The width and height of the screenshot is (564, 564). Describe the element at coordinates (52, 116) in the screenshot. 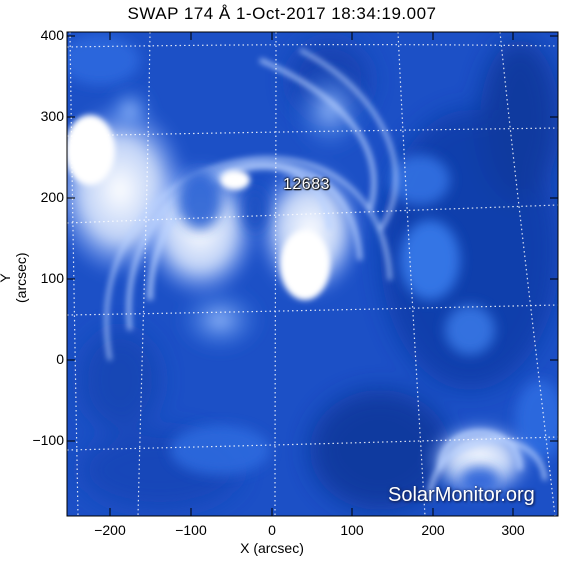

I see `y-tick-label: 300` at that location.